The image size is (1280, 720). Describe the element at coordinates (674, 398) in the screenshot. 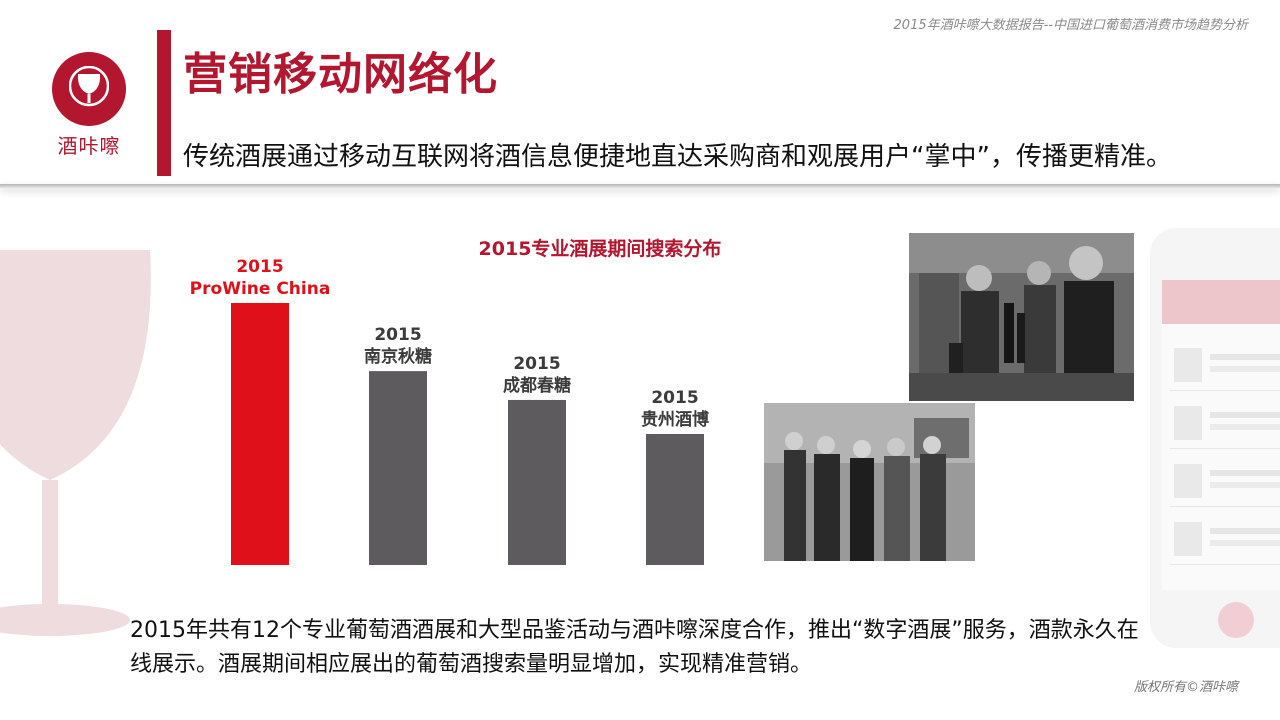

I see `bar-label-year-3: 2015` at that location.